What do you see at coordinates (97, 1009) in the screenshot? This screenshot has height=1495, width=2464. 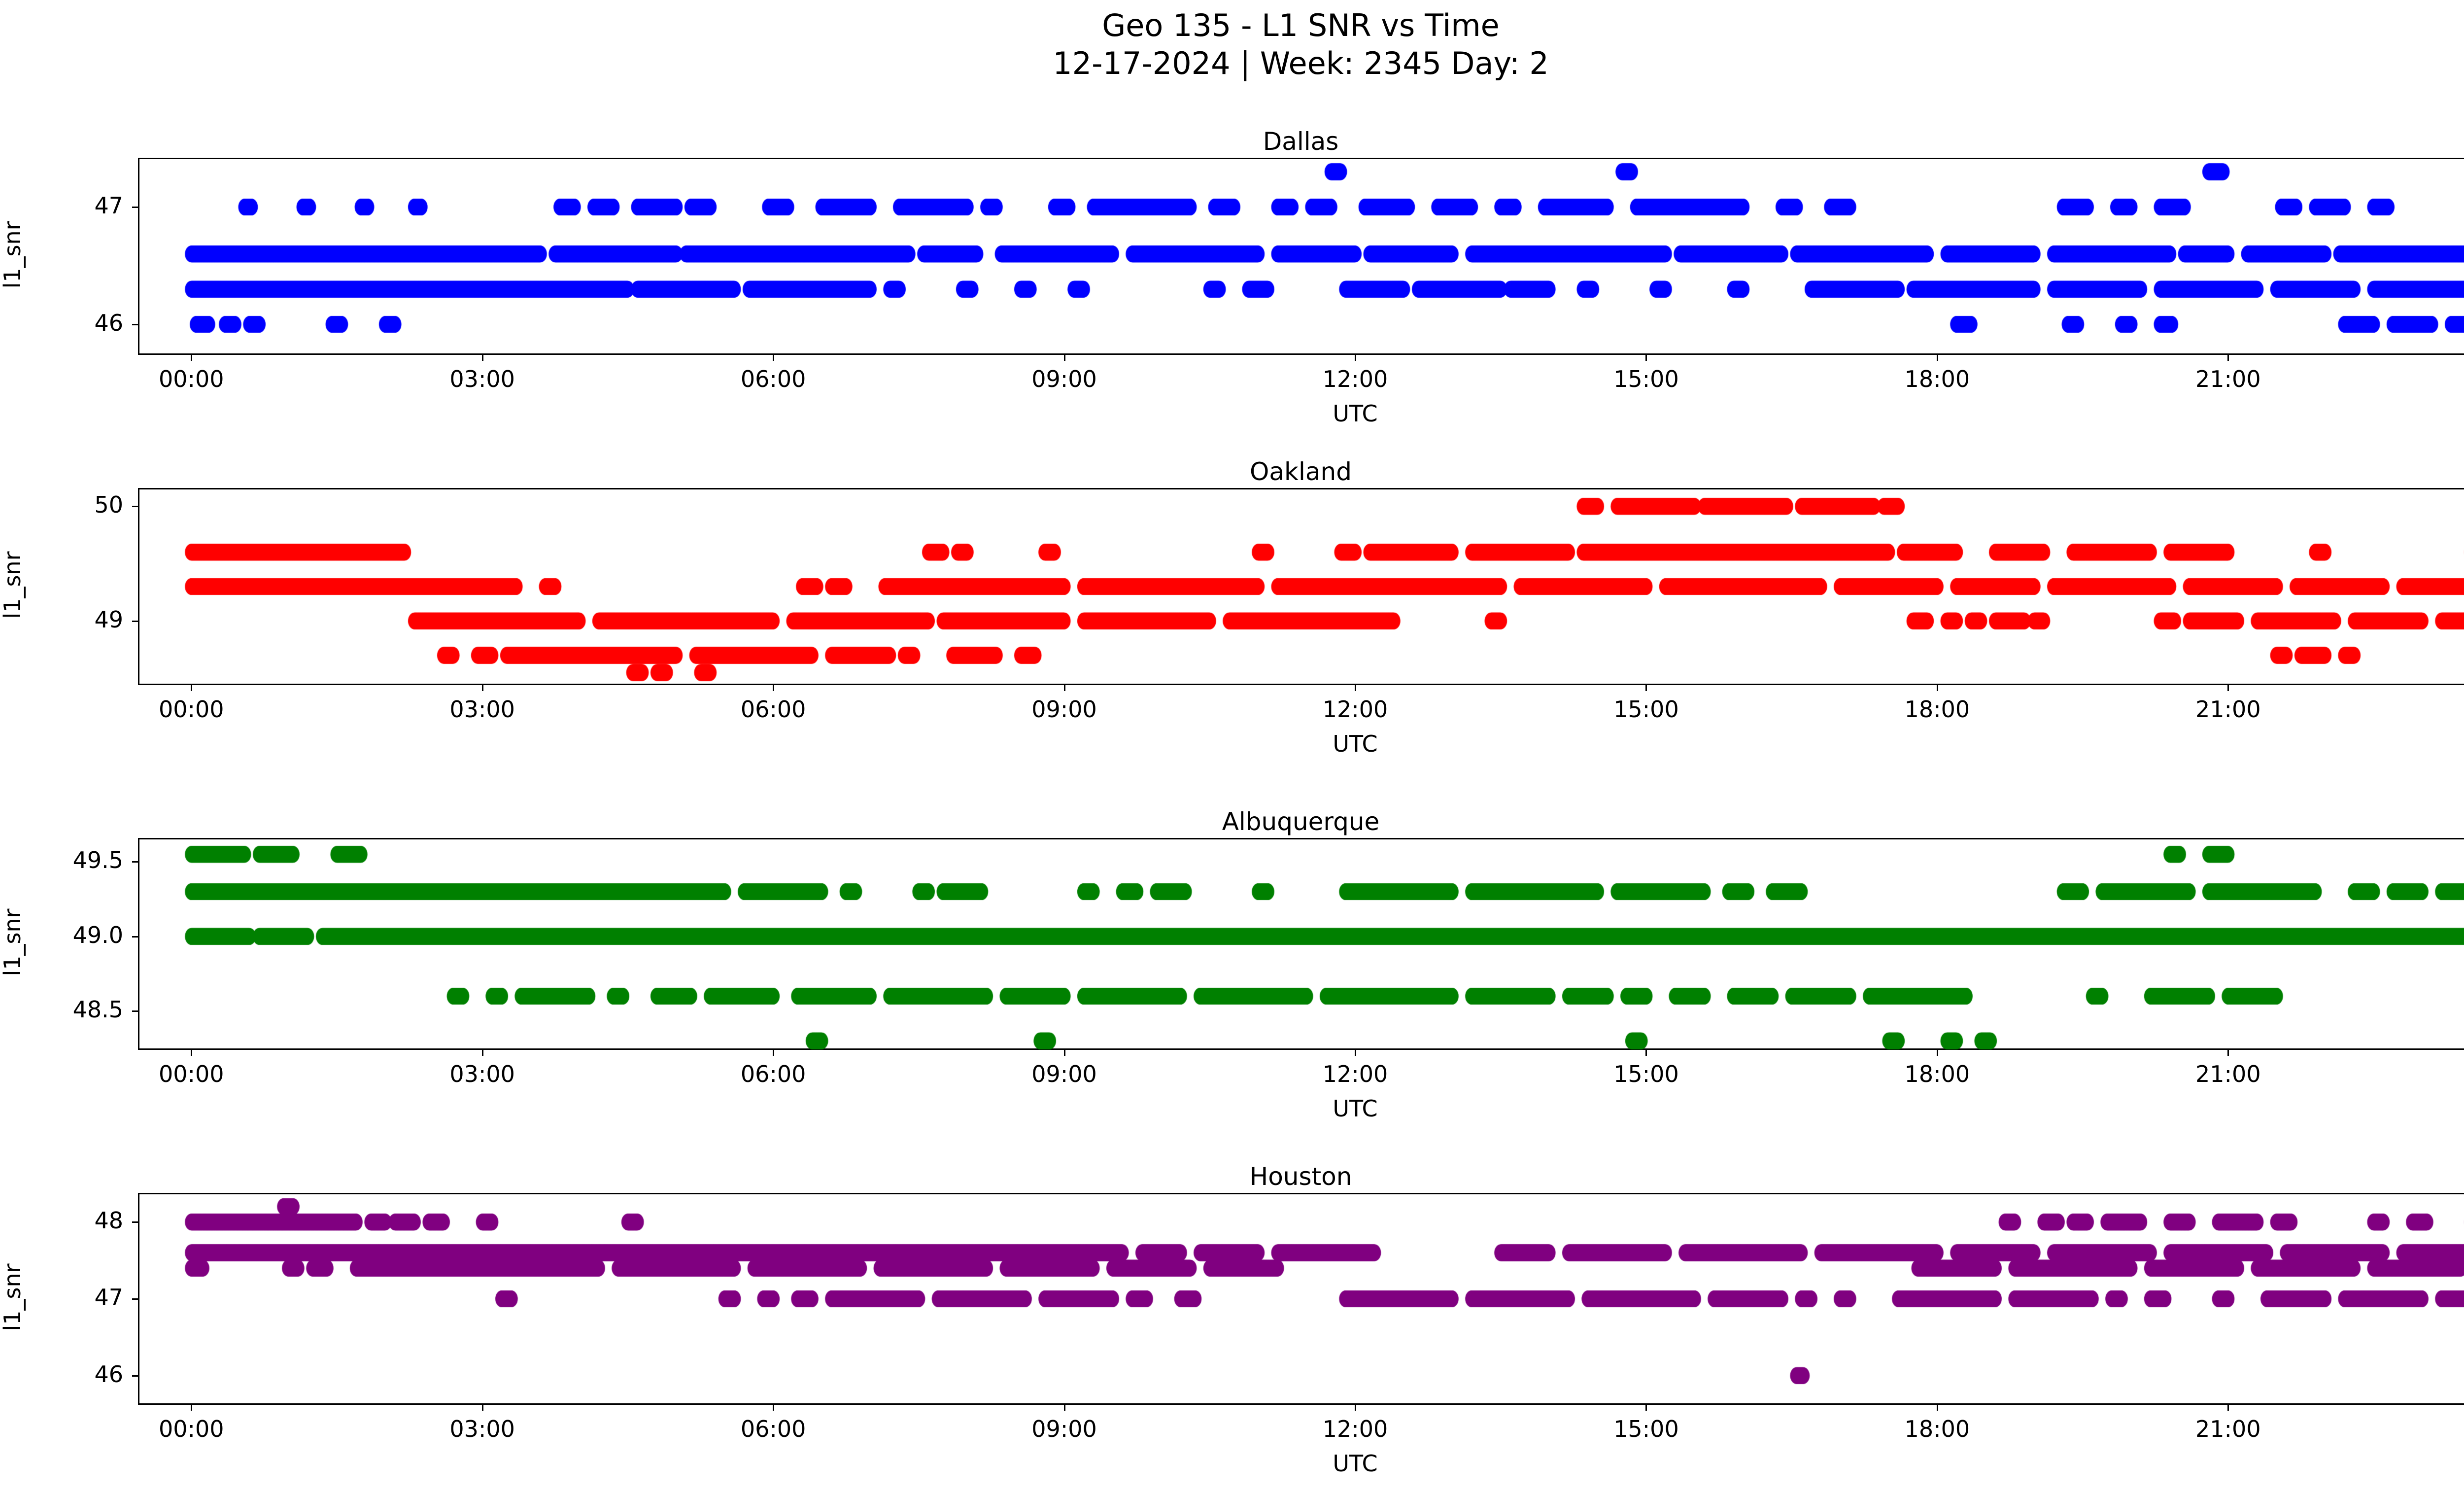 I see `y-tick-label: 48.5` at bounding box center [97, 1009].